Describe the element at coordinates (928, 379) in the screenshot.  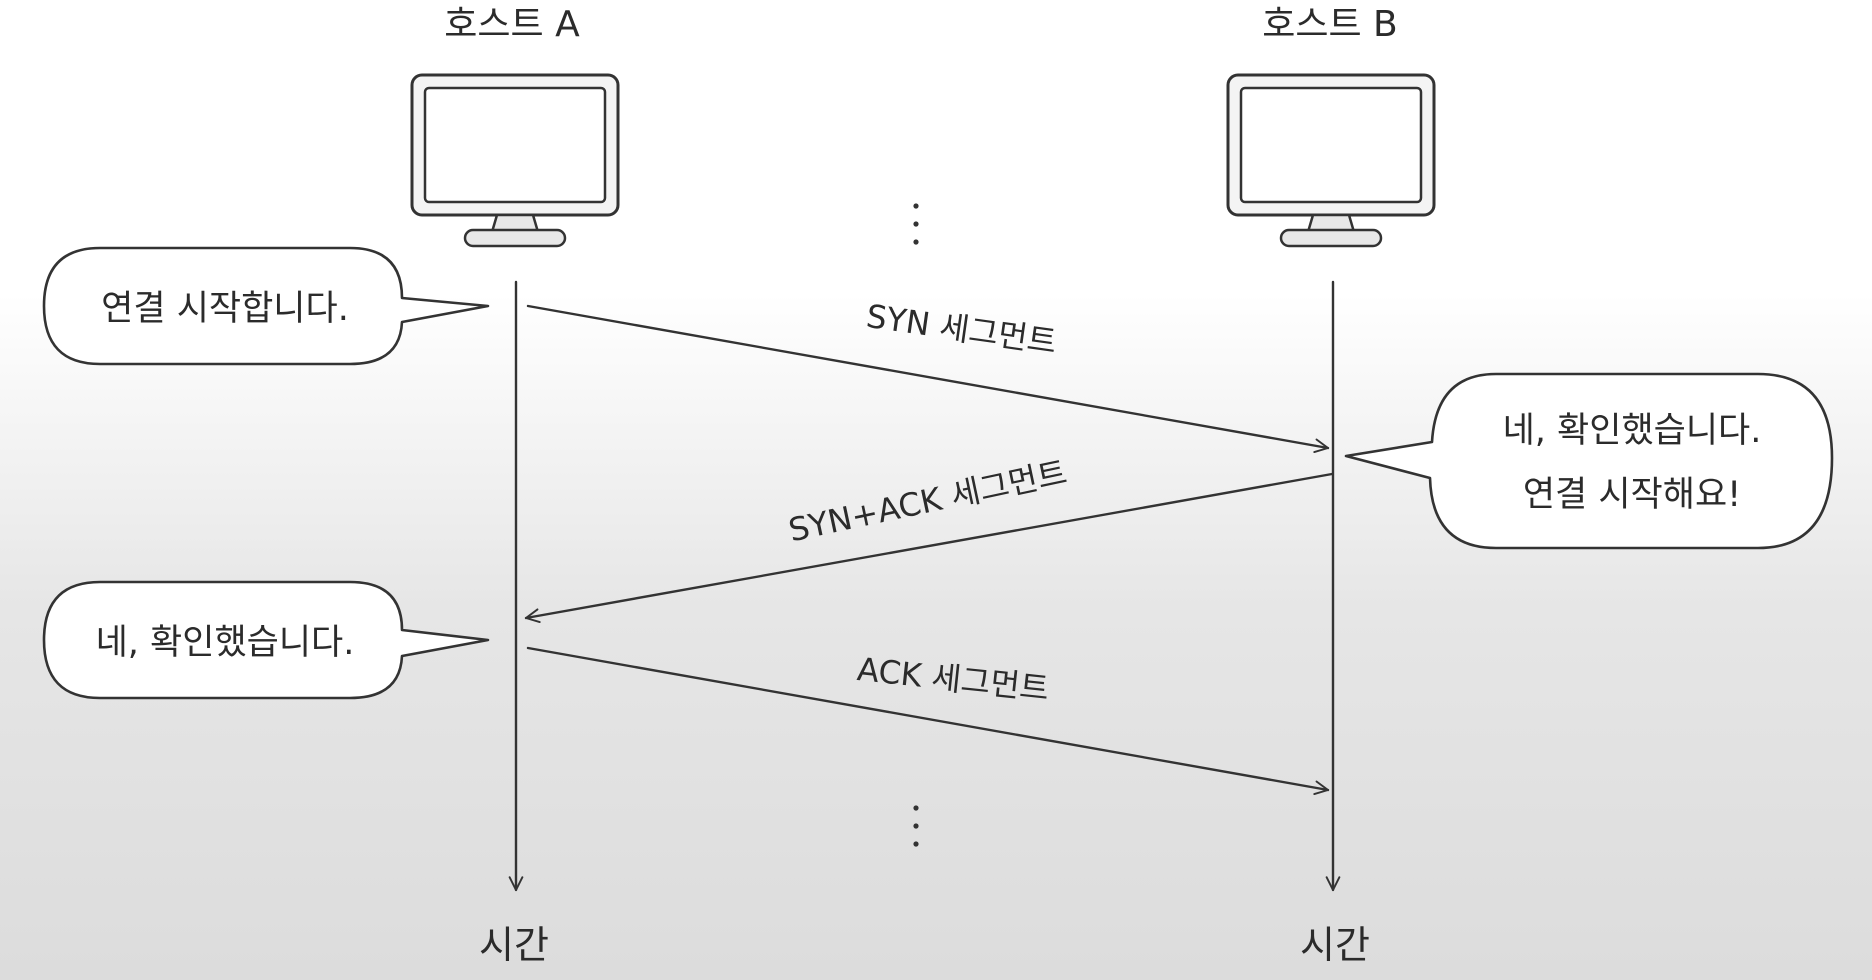
I see `syn-arrow` at that location.